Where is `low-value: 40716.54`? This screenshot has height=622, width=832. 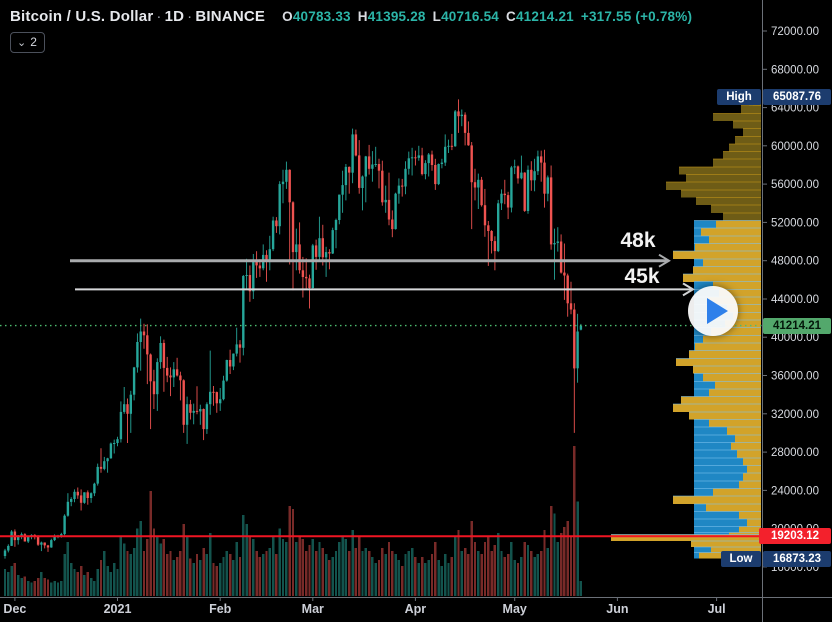 low-value: 40716.54 is located at coordinates (470, 16).